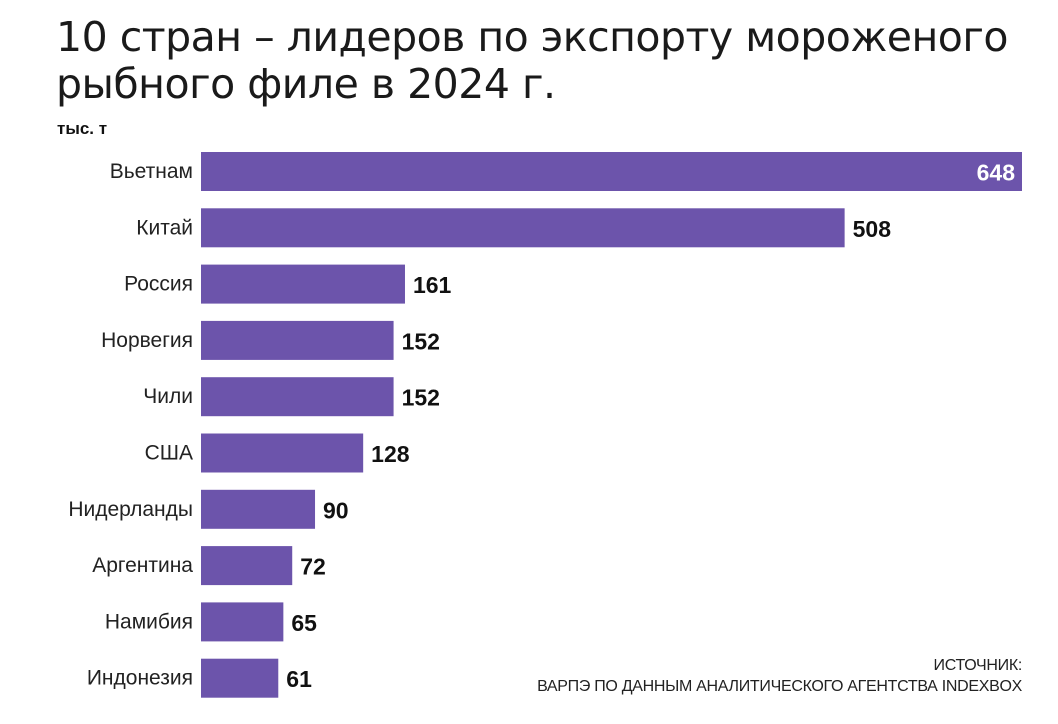 The width and height of the screenshot is (1058, 724). What do you see at coordinates (149, 621) in the screenshot?
I see `category-label: Намибия` at bounding box center [149, 621].